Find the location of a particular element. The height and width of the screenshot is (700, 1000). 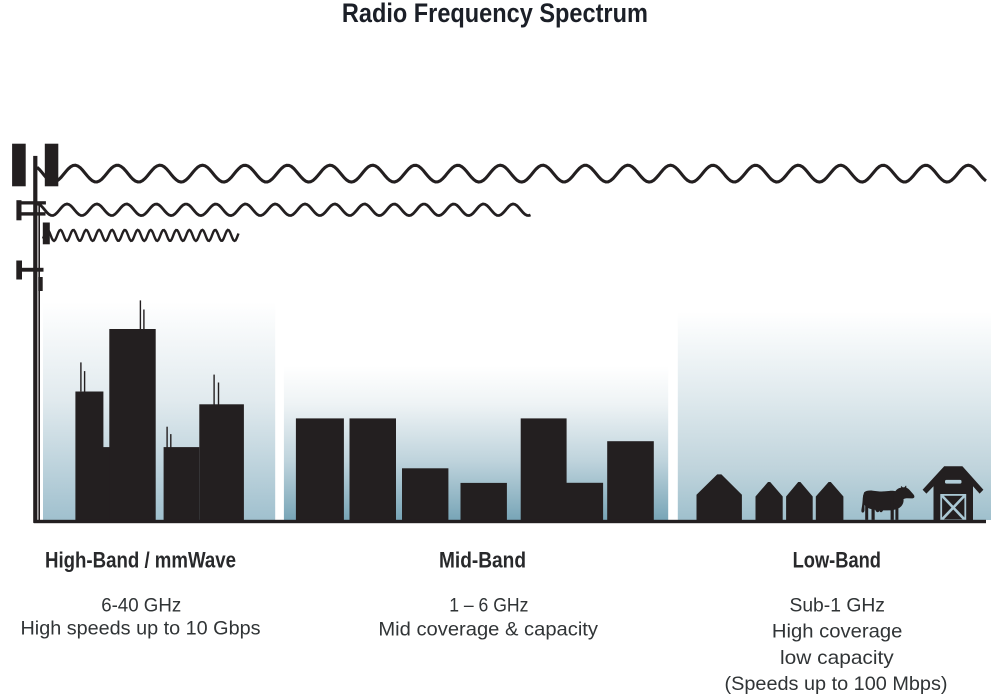

svg-text: High speeds up to 10 Gbps is located at coordinates (141, 628).